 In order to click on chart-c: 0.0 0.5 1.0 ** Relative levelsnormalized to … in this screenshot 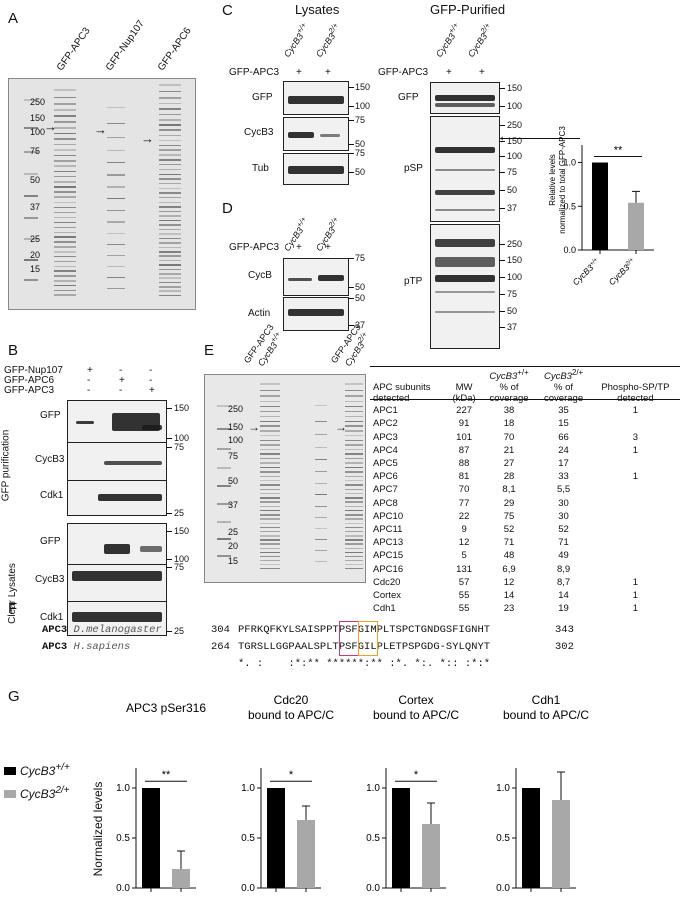, I will do `click(601, 206)`.